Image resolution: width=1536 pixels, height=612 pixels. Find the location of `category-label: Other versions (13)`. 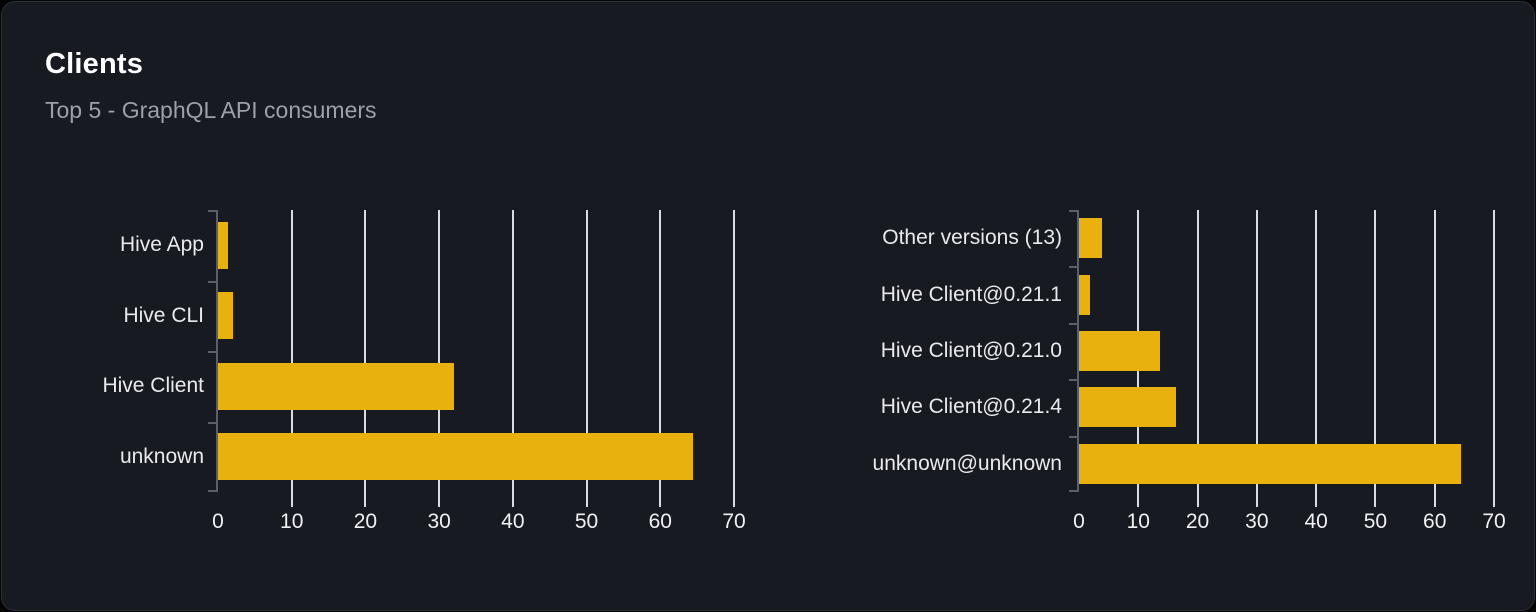

category-label: Other versions (13) is located at coordinates (972, 238).